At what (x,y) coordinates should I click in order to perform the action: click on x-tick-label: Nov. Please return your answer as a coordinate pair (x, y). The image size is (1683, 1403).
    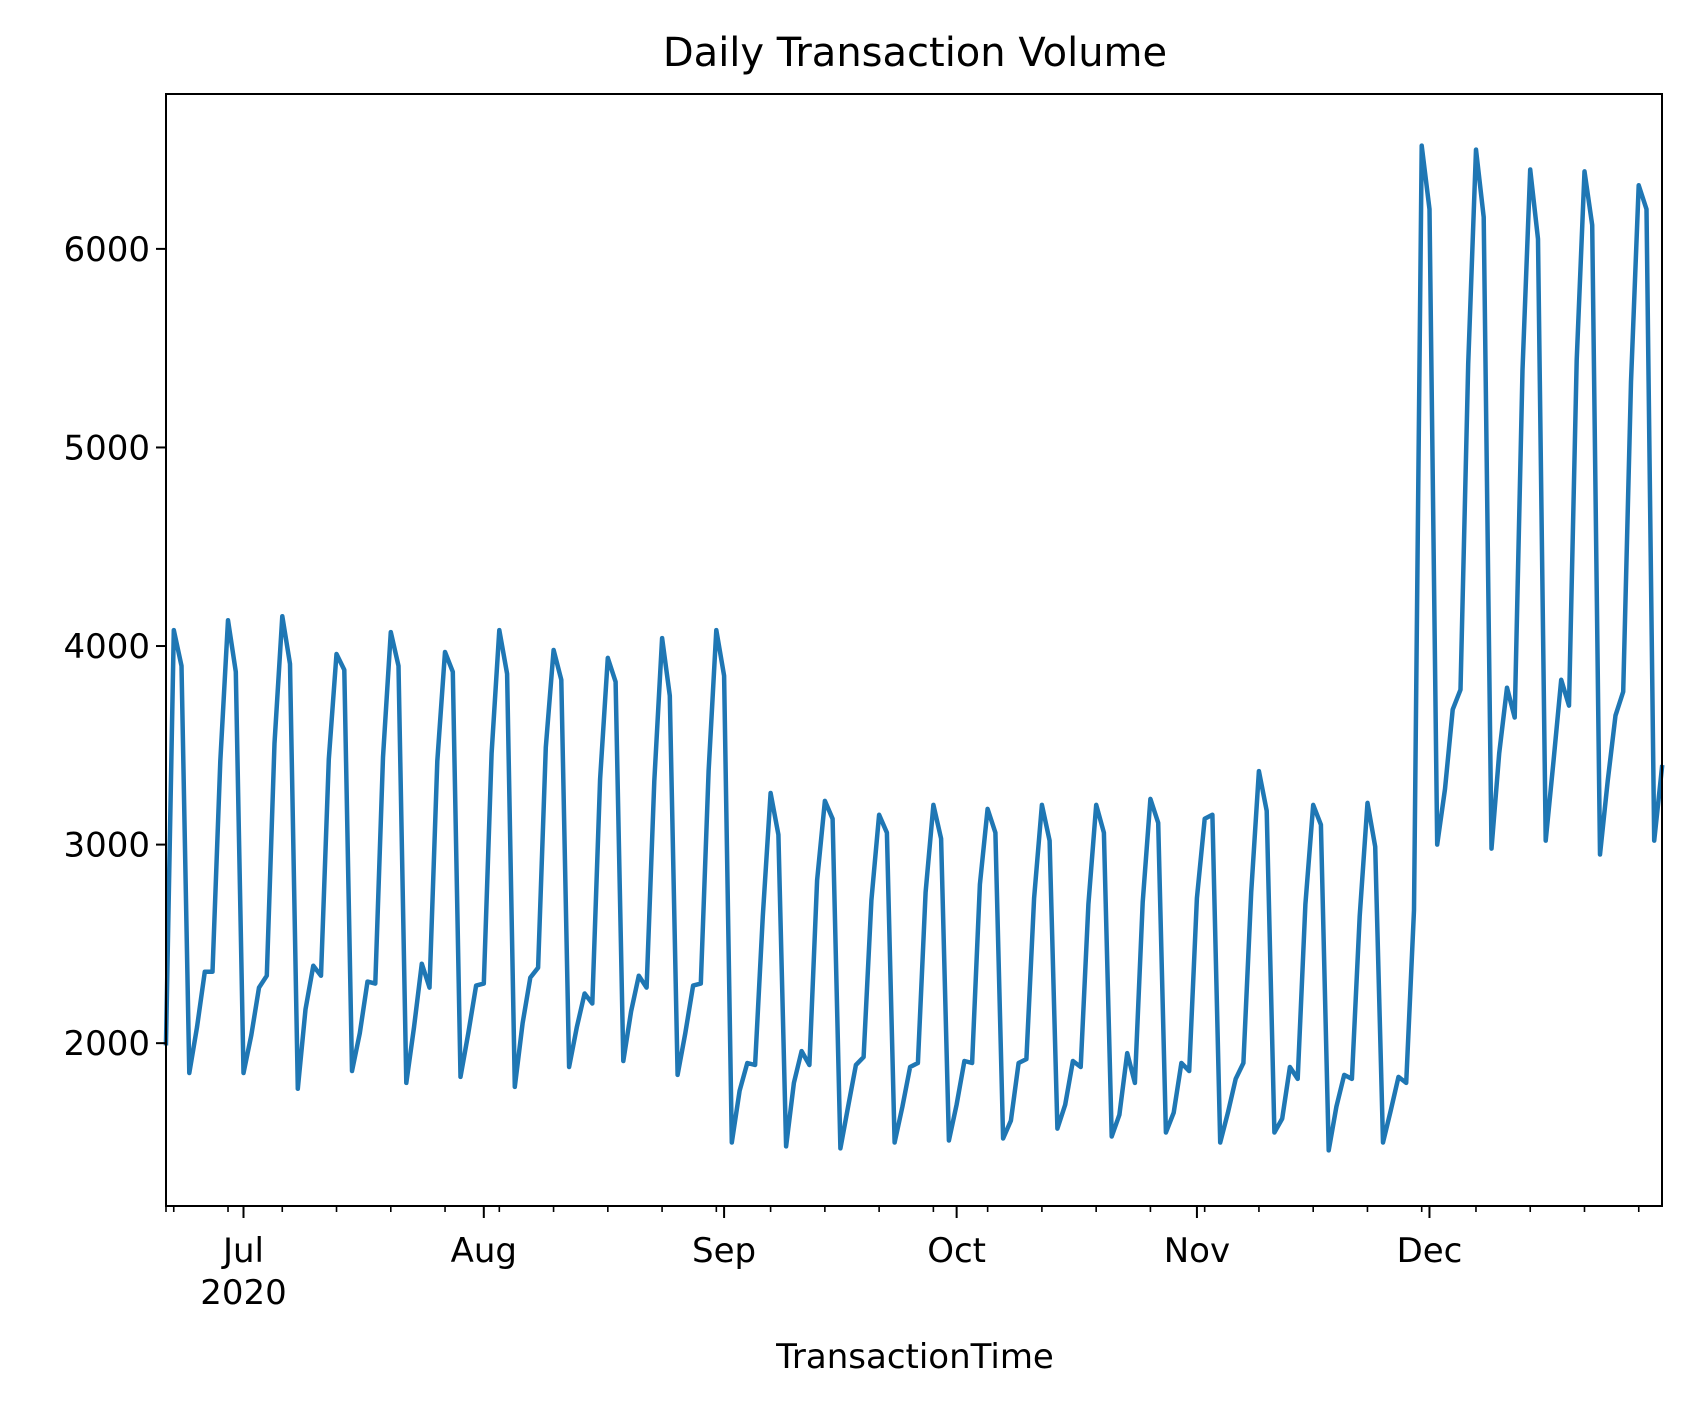
    Looking at the image, I should click on (1197, 1251).